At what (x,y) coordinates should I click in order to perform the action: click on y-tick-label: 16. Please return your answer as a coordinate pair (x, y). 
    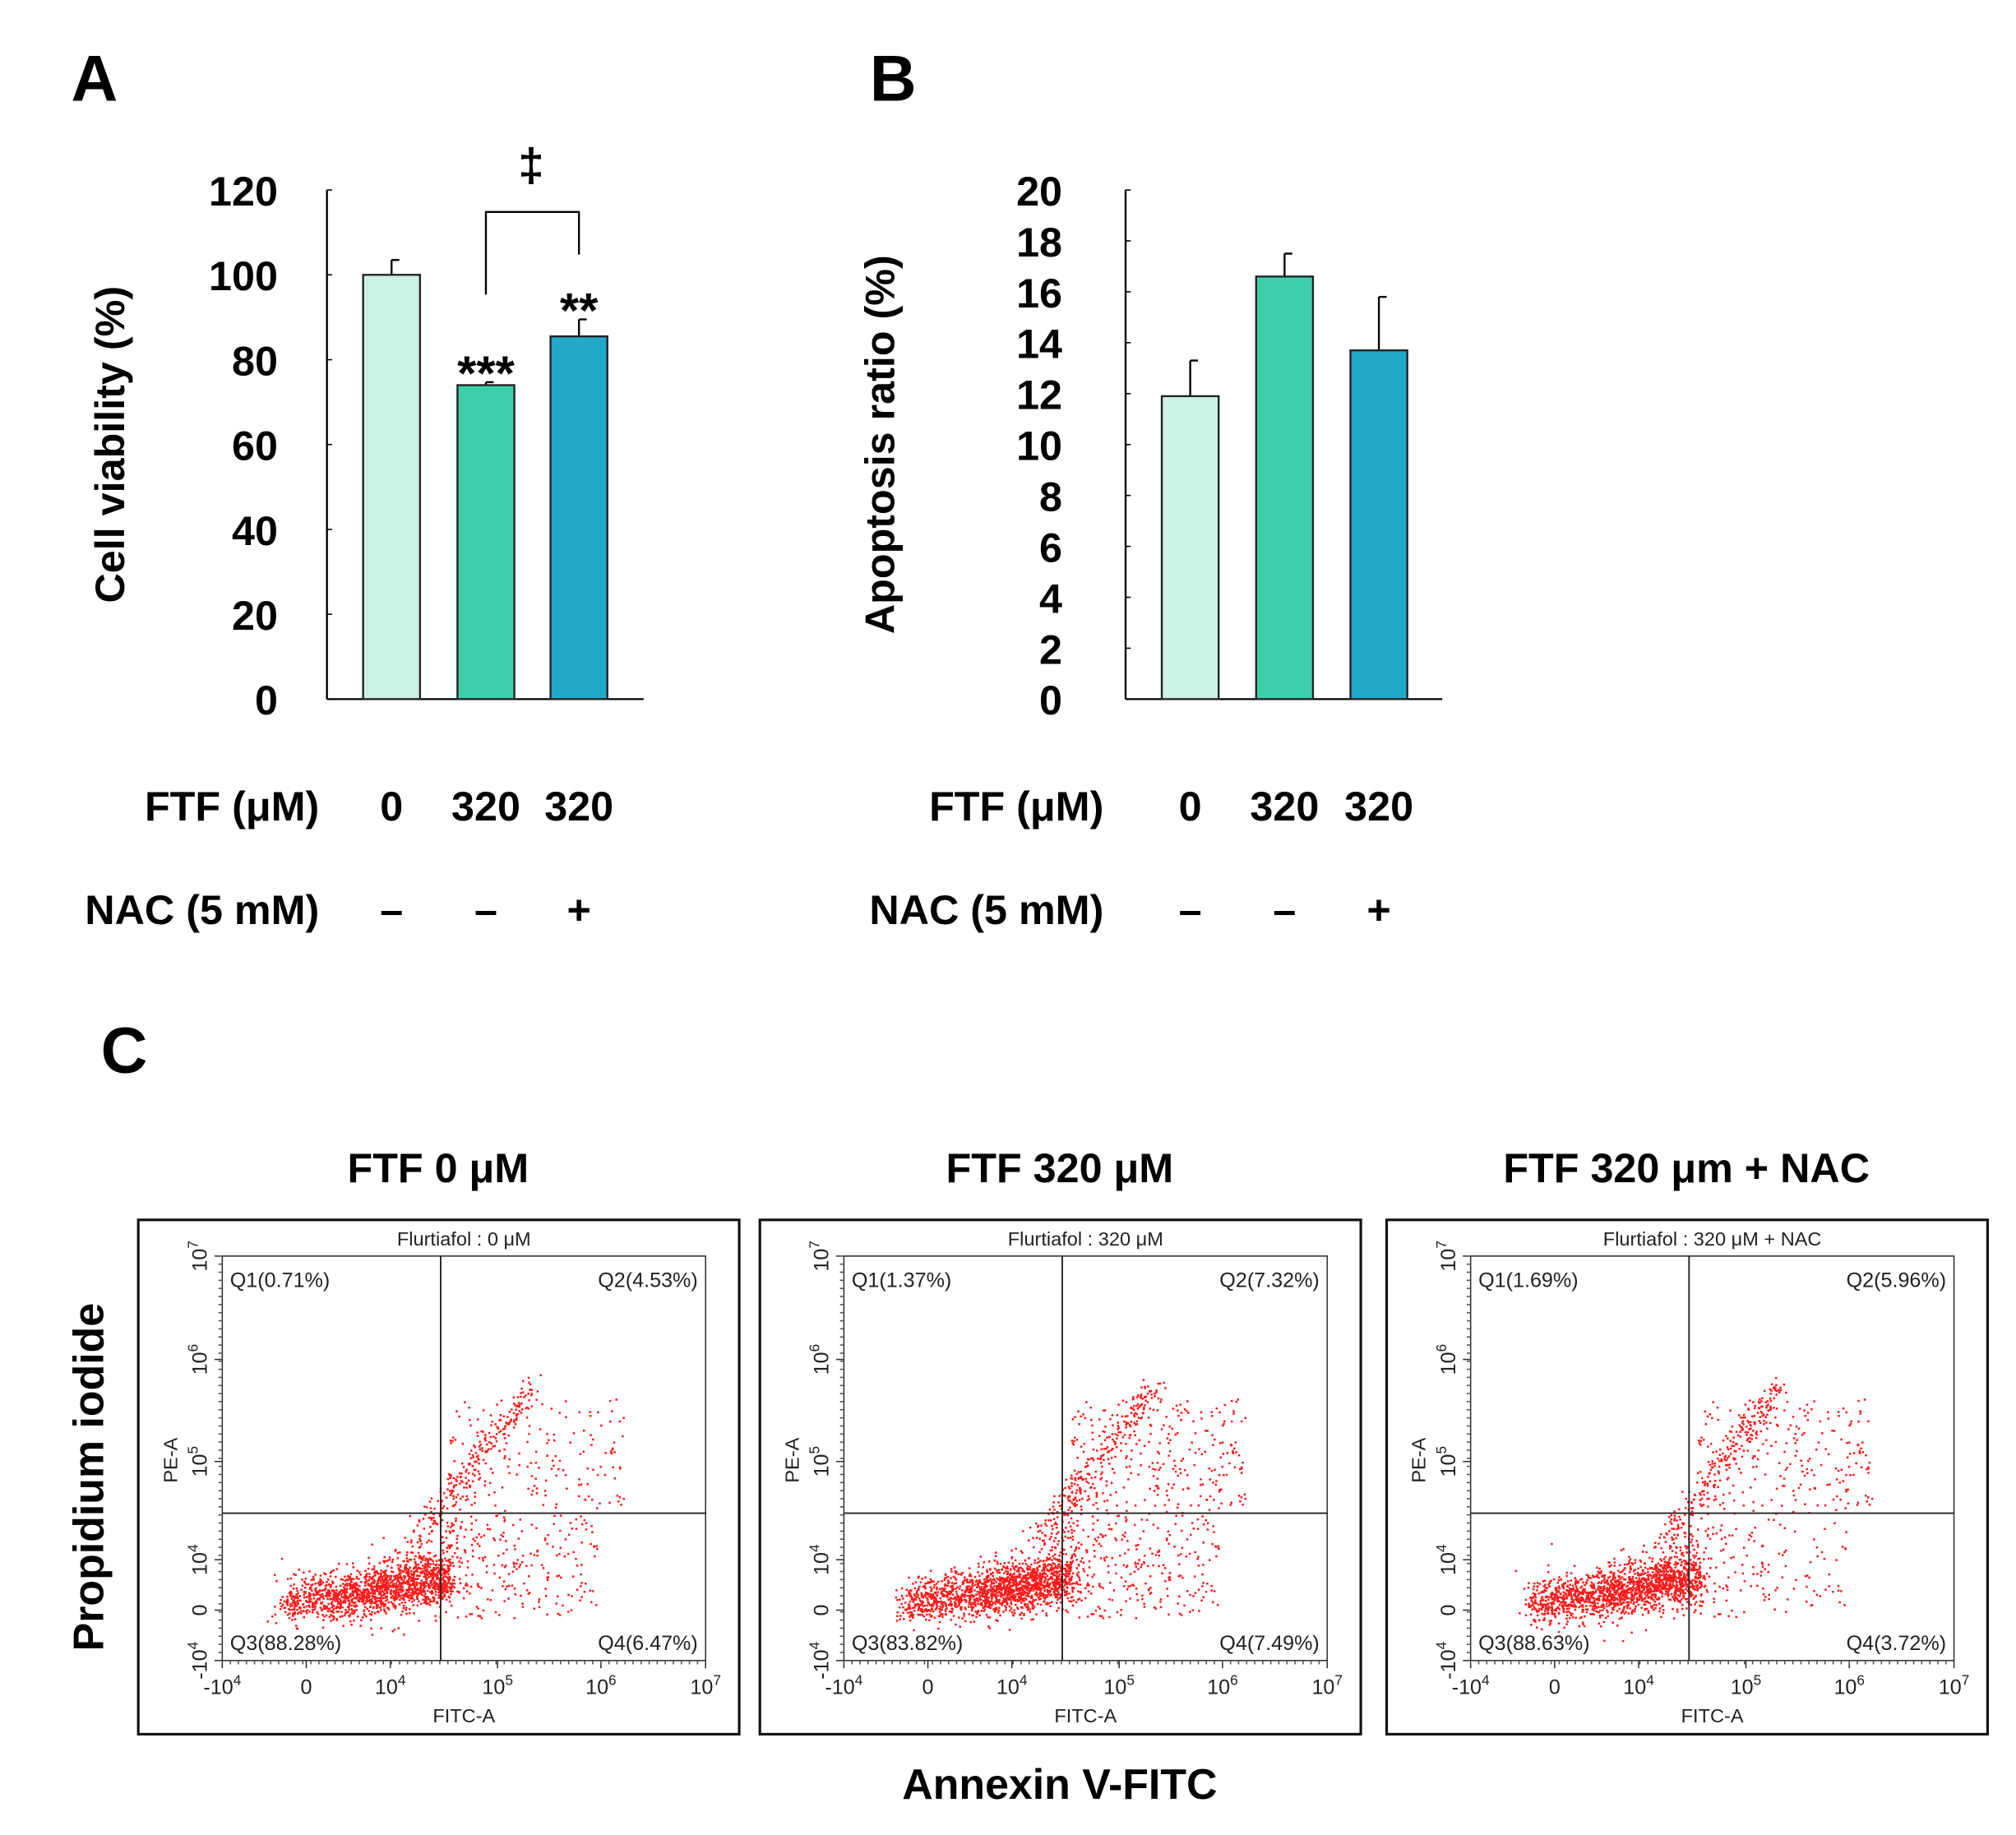
    Looking at the image, I should click on (1039, 293).